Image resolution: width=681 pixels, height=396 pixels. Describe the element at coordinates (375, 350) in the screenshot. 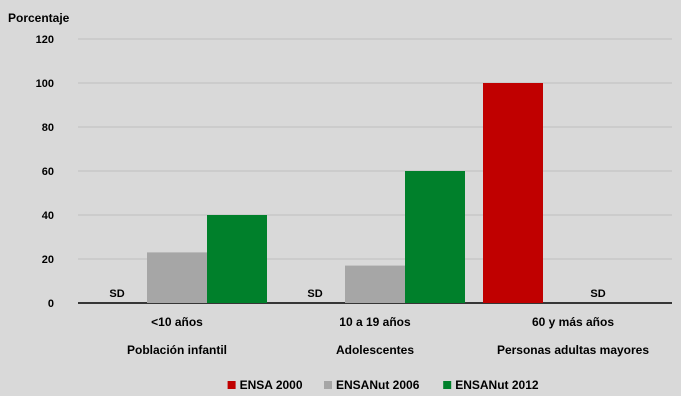

I see `group-label: Adolescentes` at that location.